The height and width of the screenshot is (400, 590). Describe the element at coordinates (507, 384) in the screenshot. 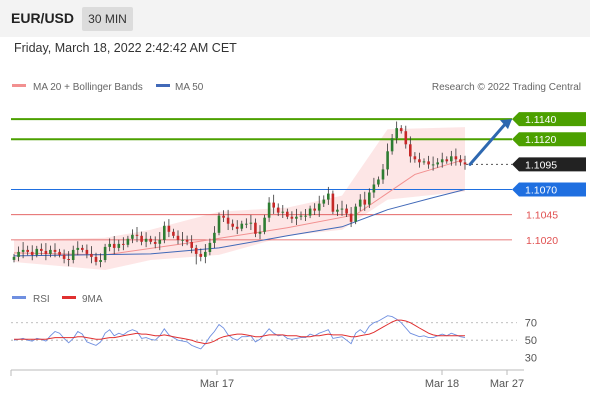

I see `x-tick-label: Mar 27` at that location.